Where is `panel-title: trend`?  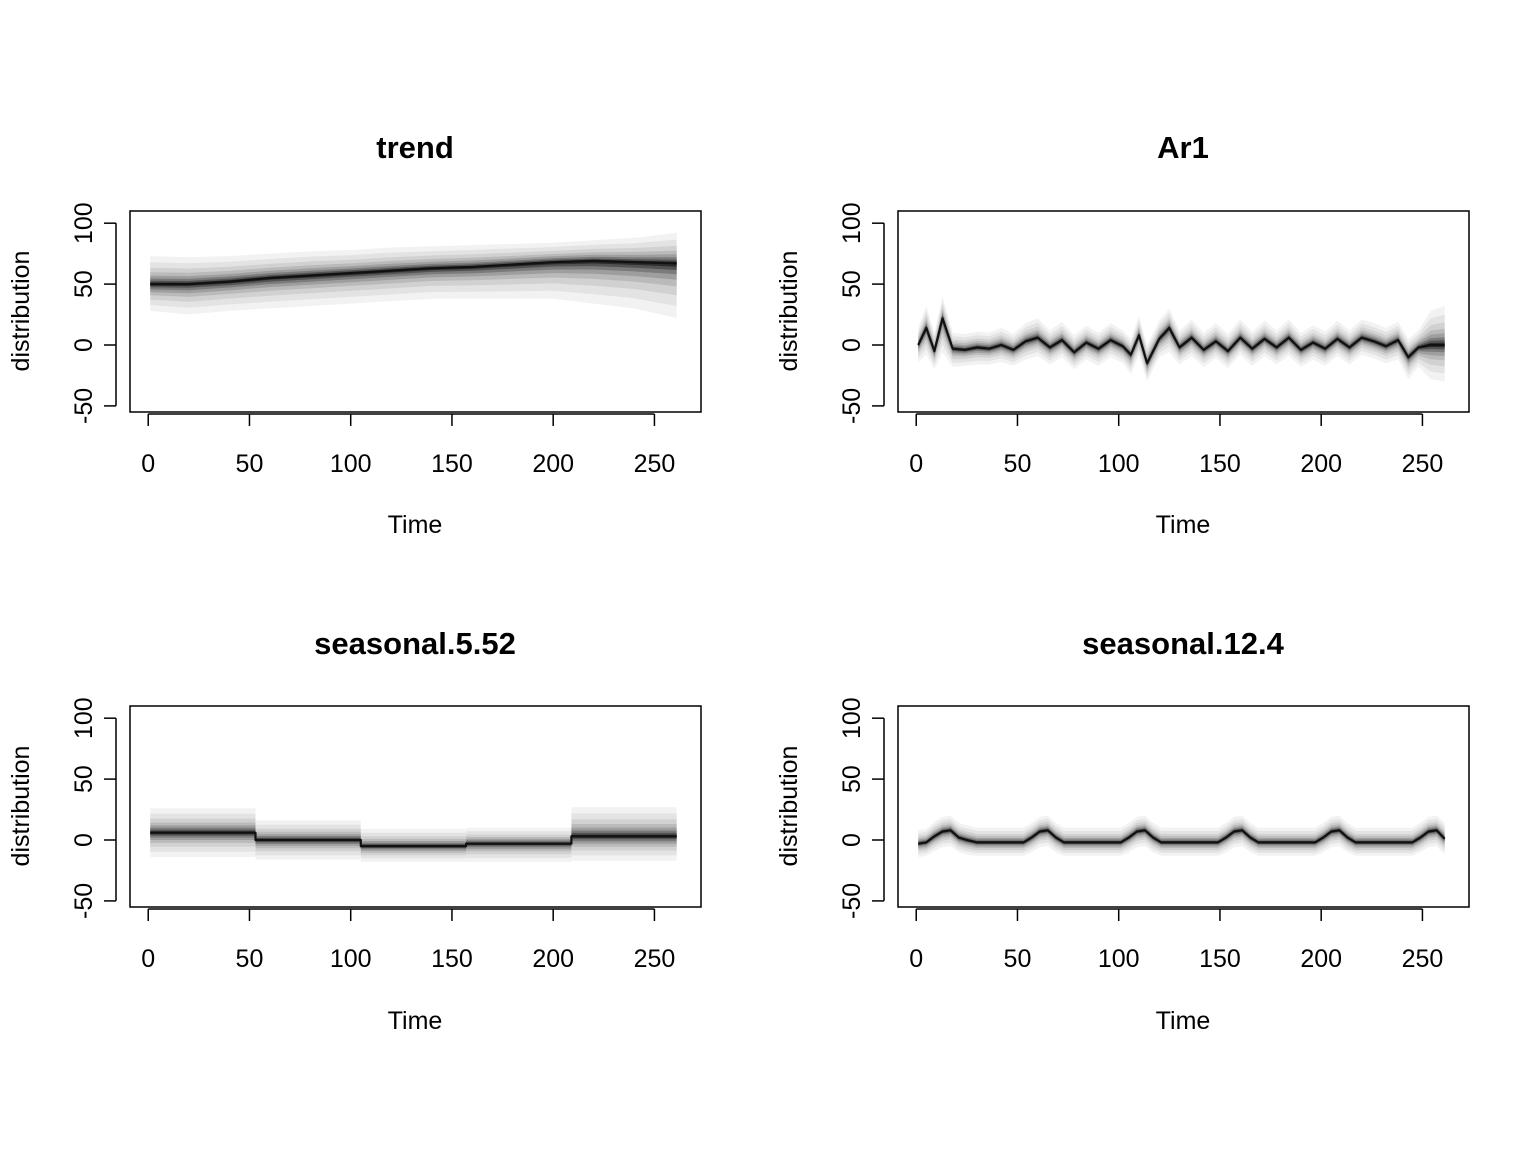 panel-title: trend is located at coordinates (415, 147).